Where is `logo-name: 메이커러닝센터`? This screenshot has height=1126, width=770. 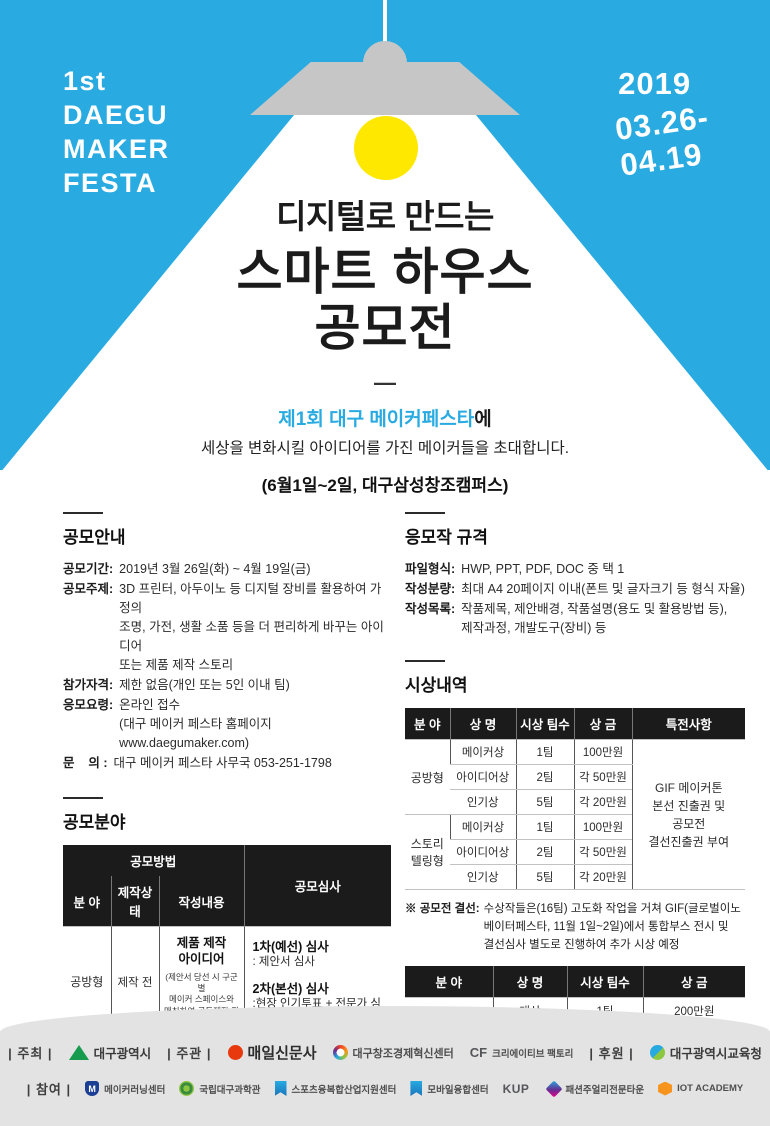
logo-name: 메이커러닝센터 is located at coordinates (135, 1090).